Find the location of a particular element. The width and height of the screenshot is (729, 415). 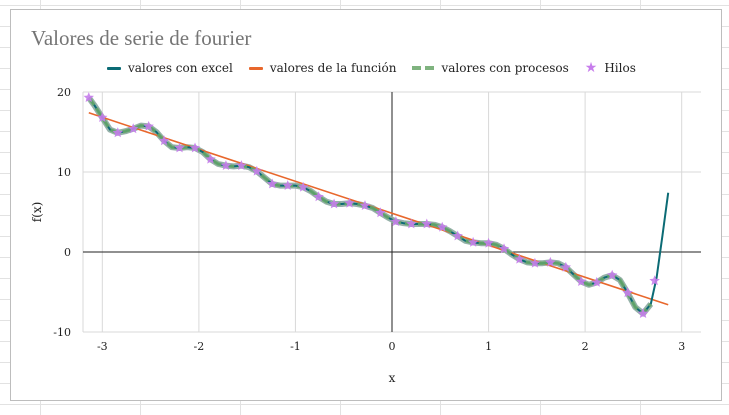

x-tick-label: 0 is located at coordinates (392, 346).